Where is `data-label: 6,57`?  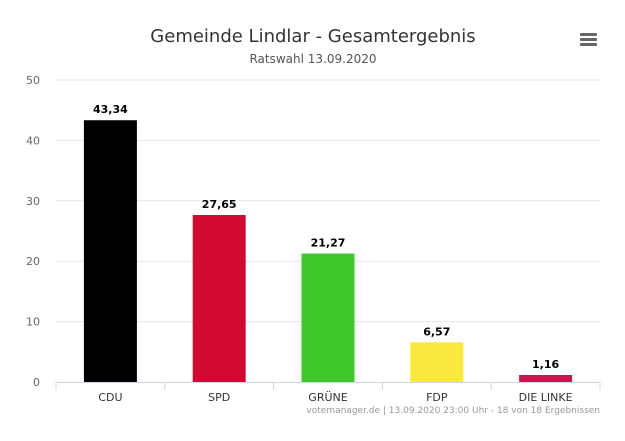 data-label: 6,57 is located at coordinates (436, 331).